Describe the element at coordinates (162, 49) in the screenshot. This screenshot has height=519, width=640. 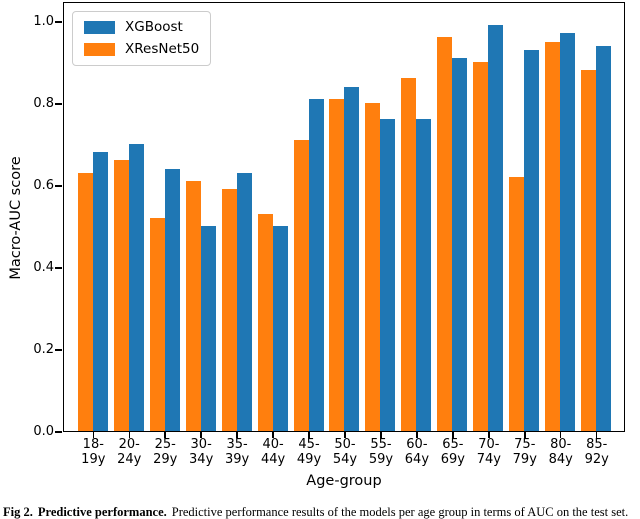
I see `legend-label-xresnet50: XResNet50` at that location.